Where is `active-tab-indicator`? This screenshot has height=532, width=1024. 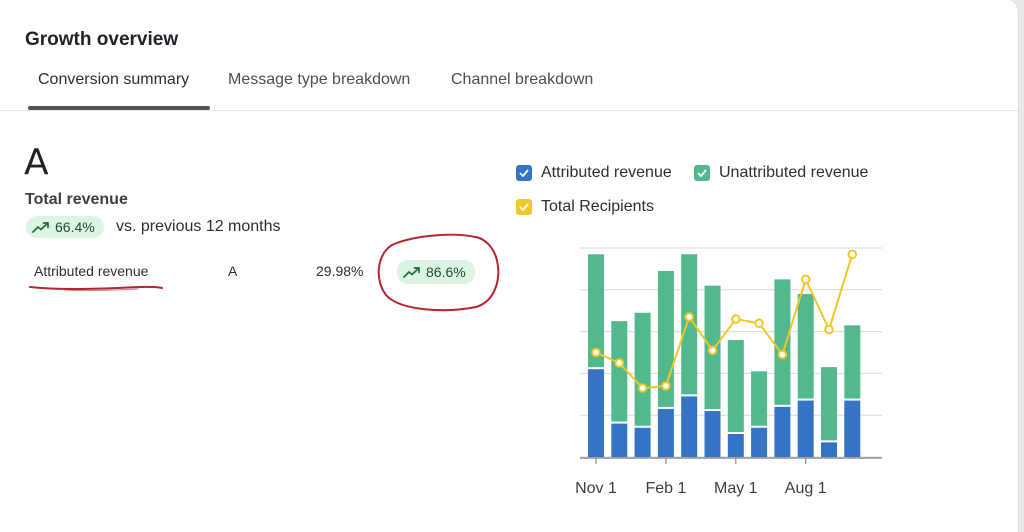
active-tab-indicator is located at coordinates (119, 108).